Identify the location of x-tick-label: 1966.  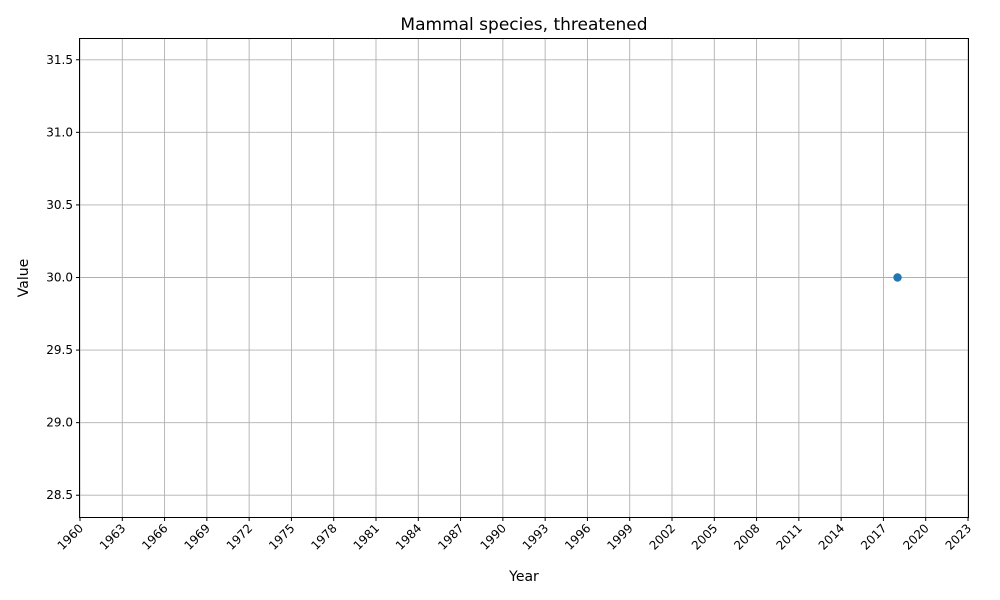
(154, 536).